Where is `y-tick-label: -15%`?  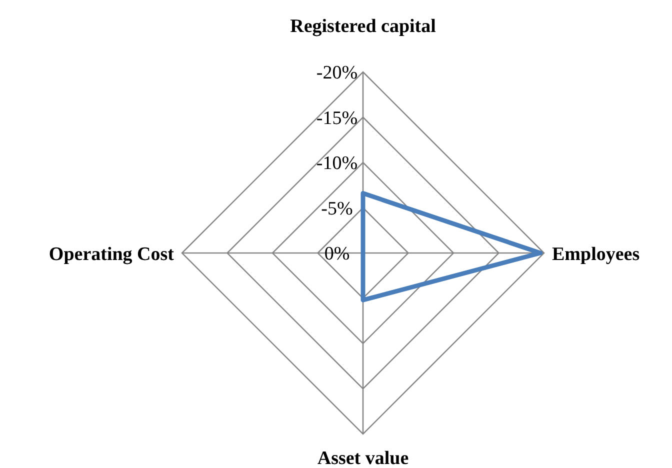
y-tick-label: -15% is located at coordinates (337, 118).